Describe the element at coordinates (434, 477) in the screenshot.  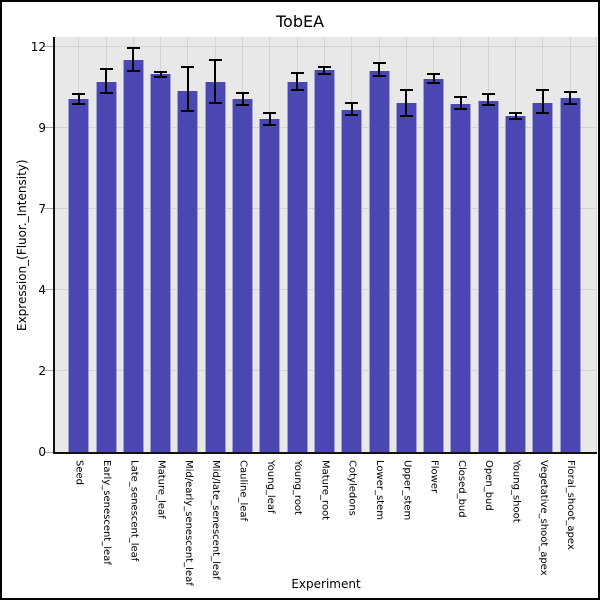
I see `x-tick-label: Flower` at that location.